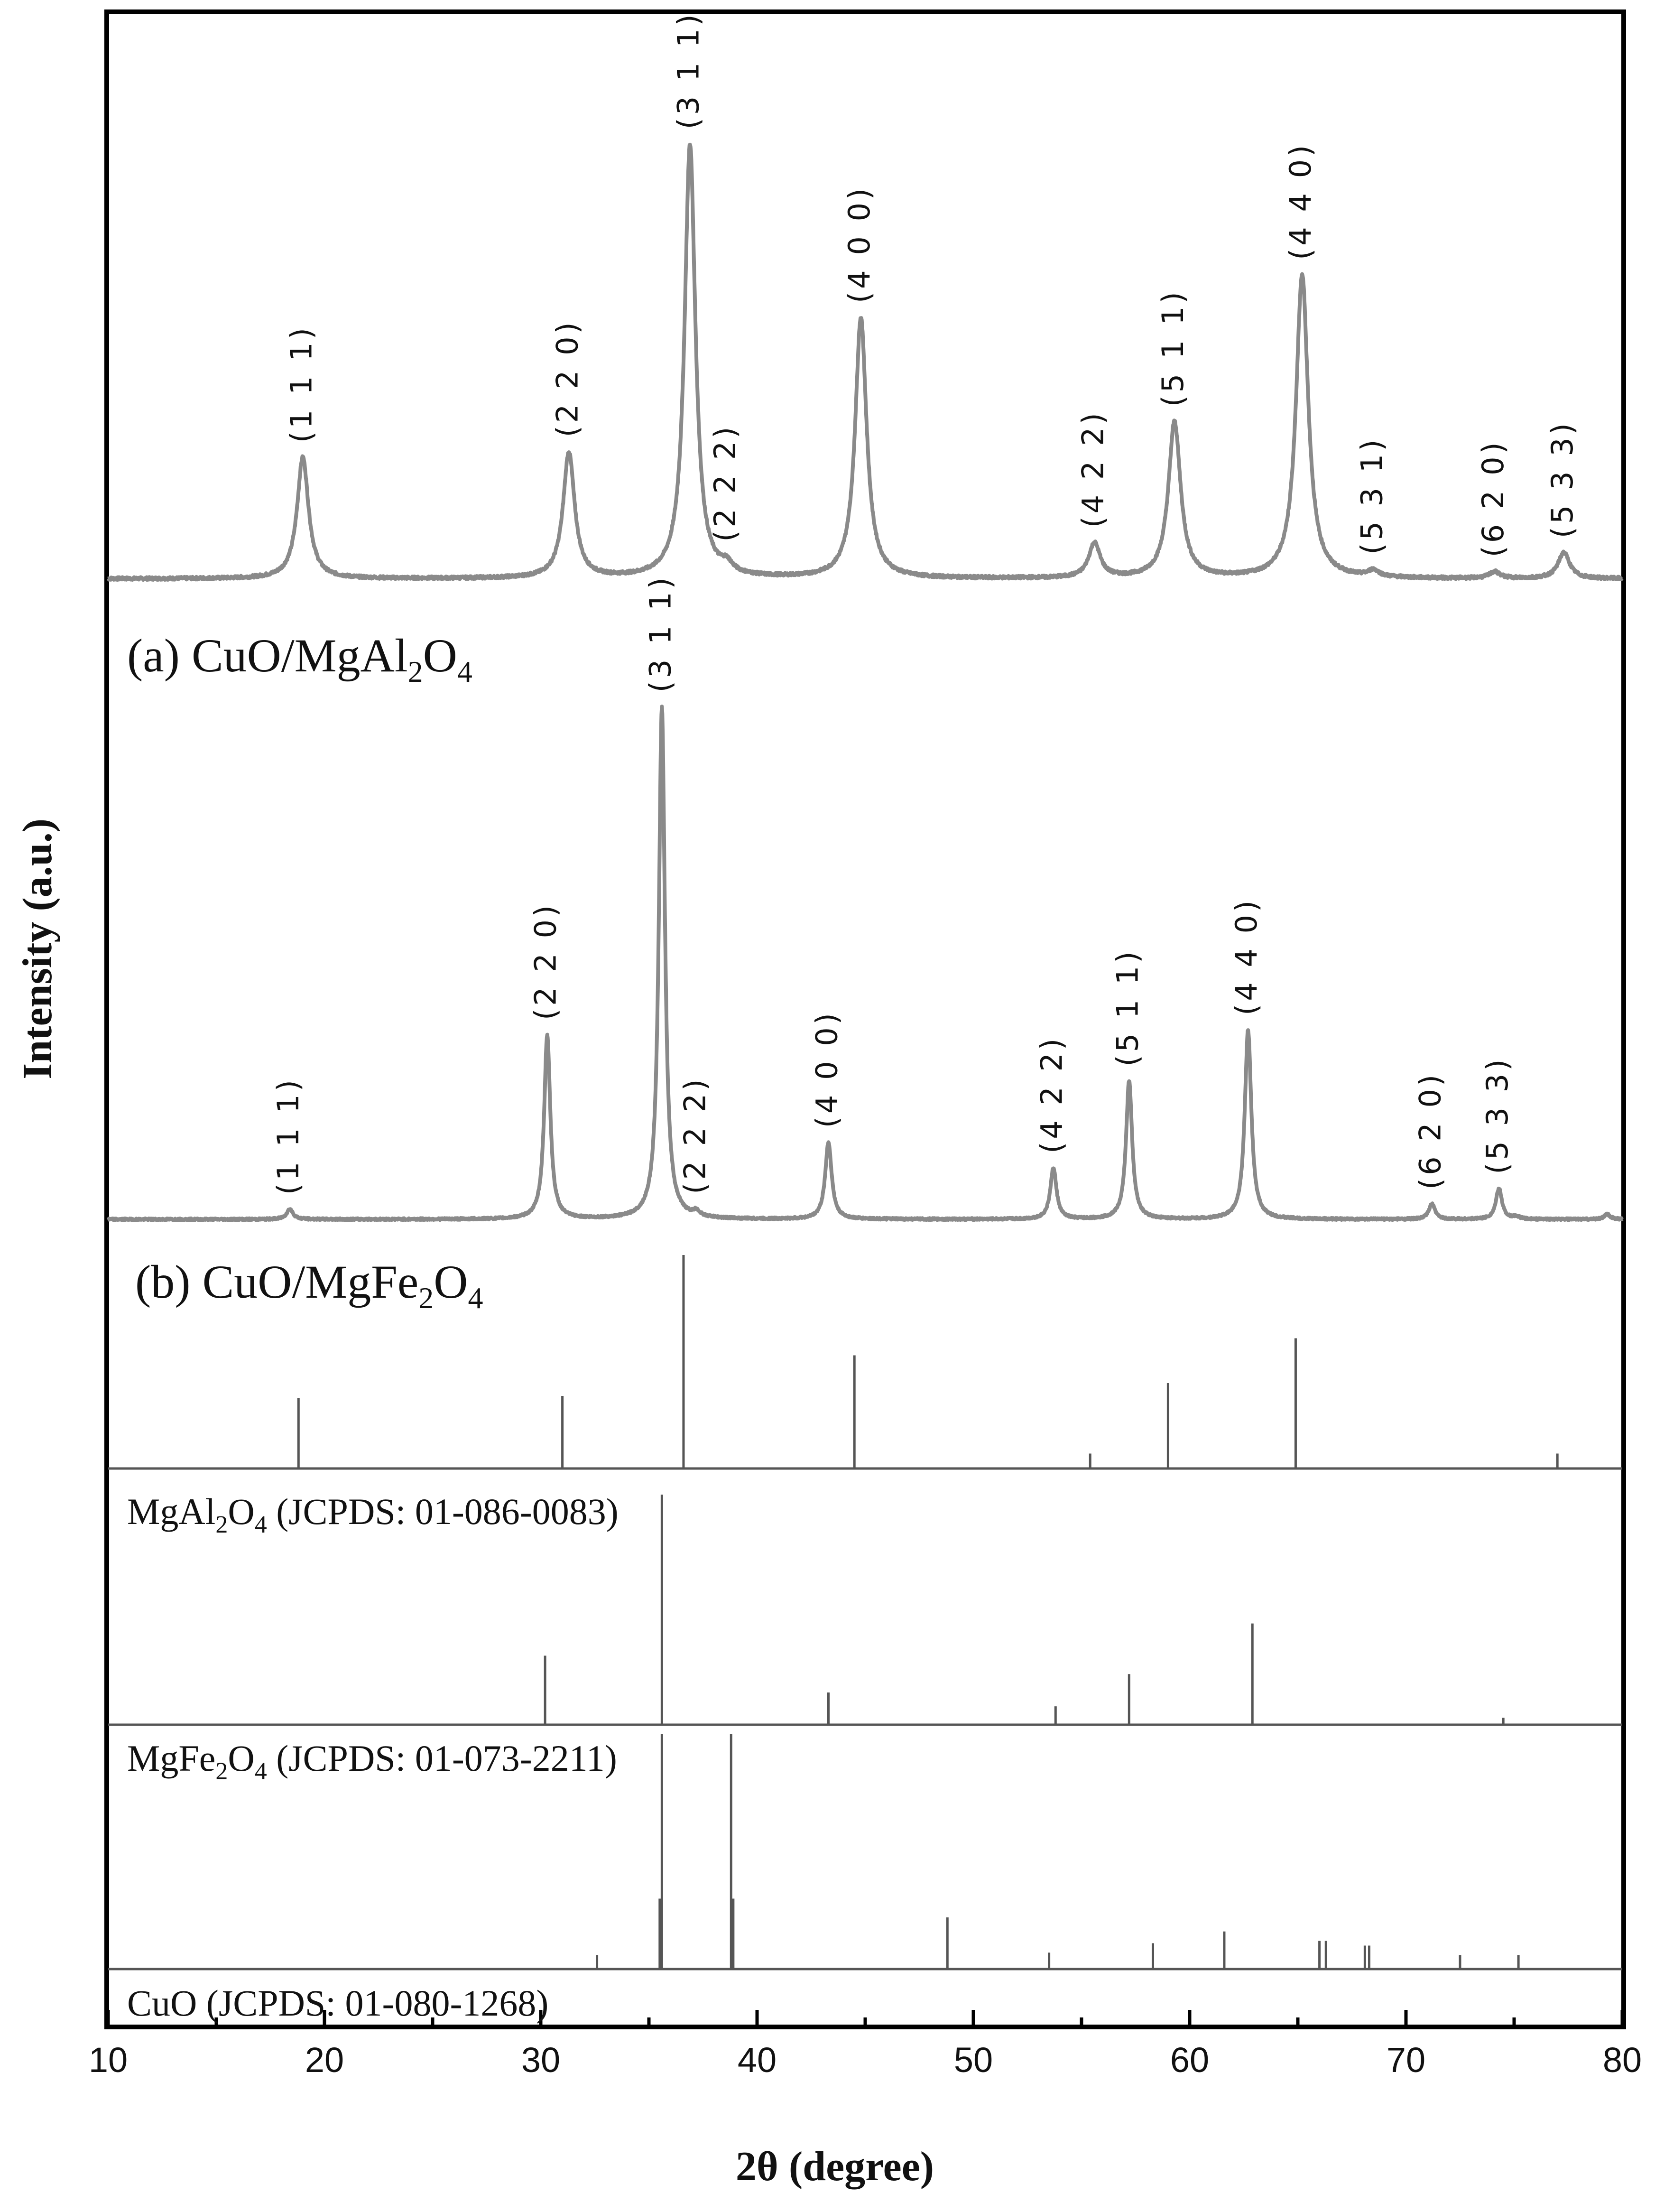  What do you see at coordinates (835, 2167) in the screenshot?
I see `x-axis-title: 2θ (degree)` at bounding box center [835, 2167].